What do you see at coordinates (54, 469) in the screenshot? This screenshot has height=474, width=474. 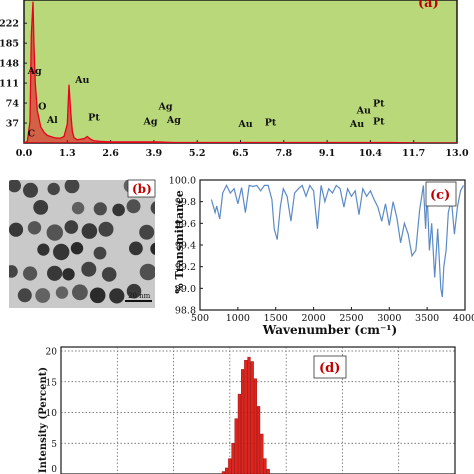 I see `panel-d-y-tick-label: 0` at bounding box center [54, 469].